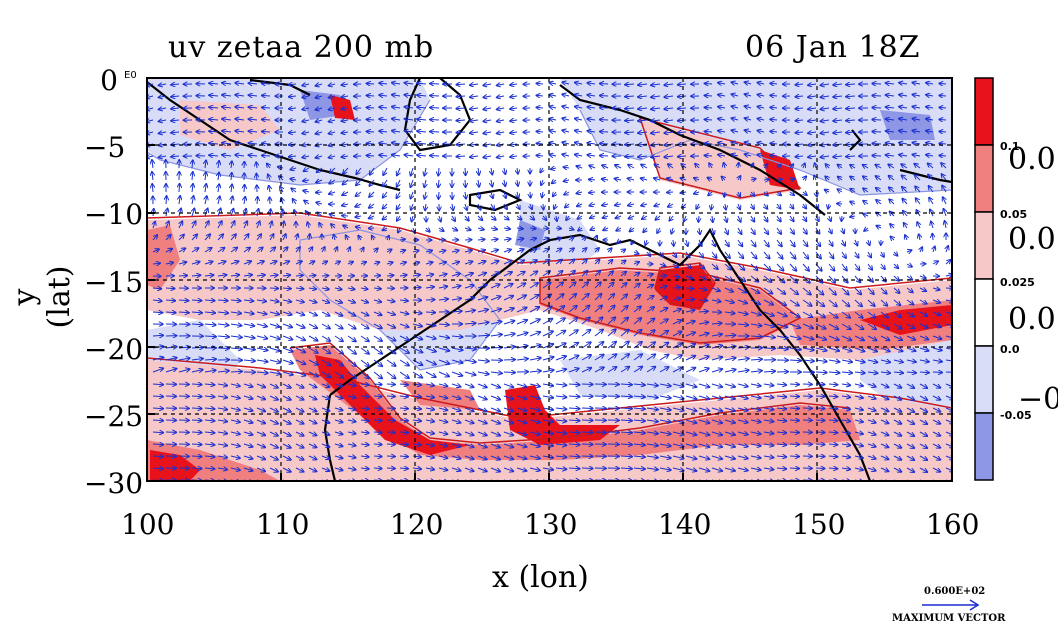 This screenshot has height=631, width=1058. Describe the element at coordinates (148, 524) in the screenshot. I see `x-tick-label: 100` at that location.